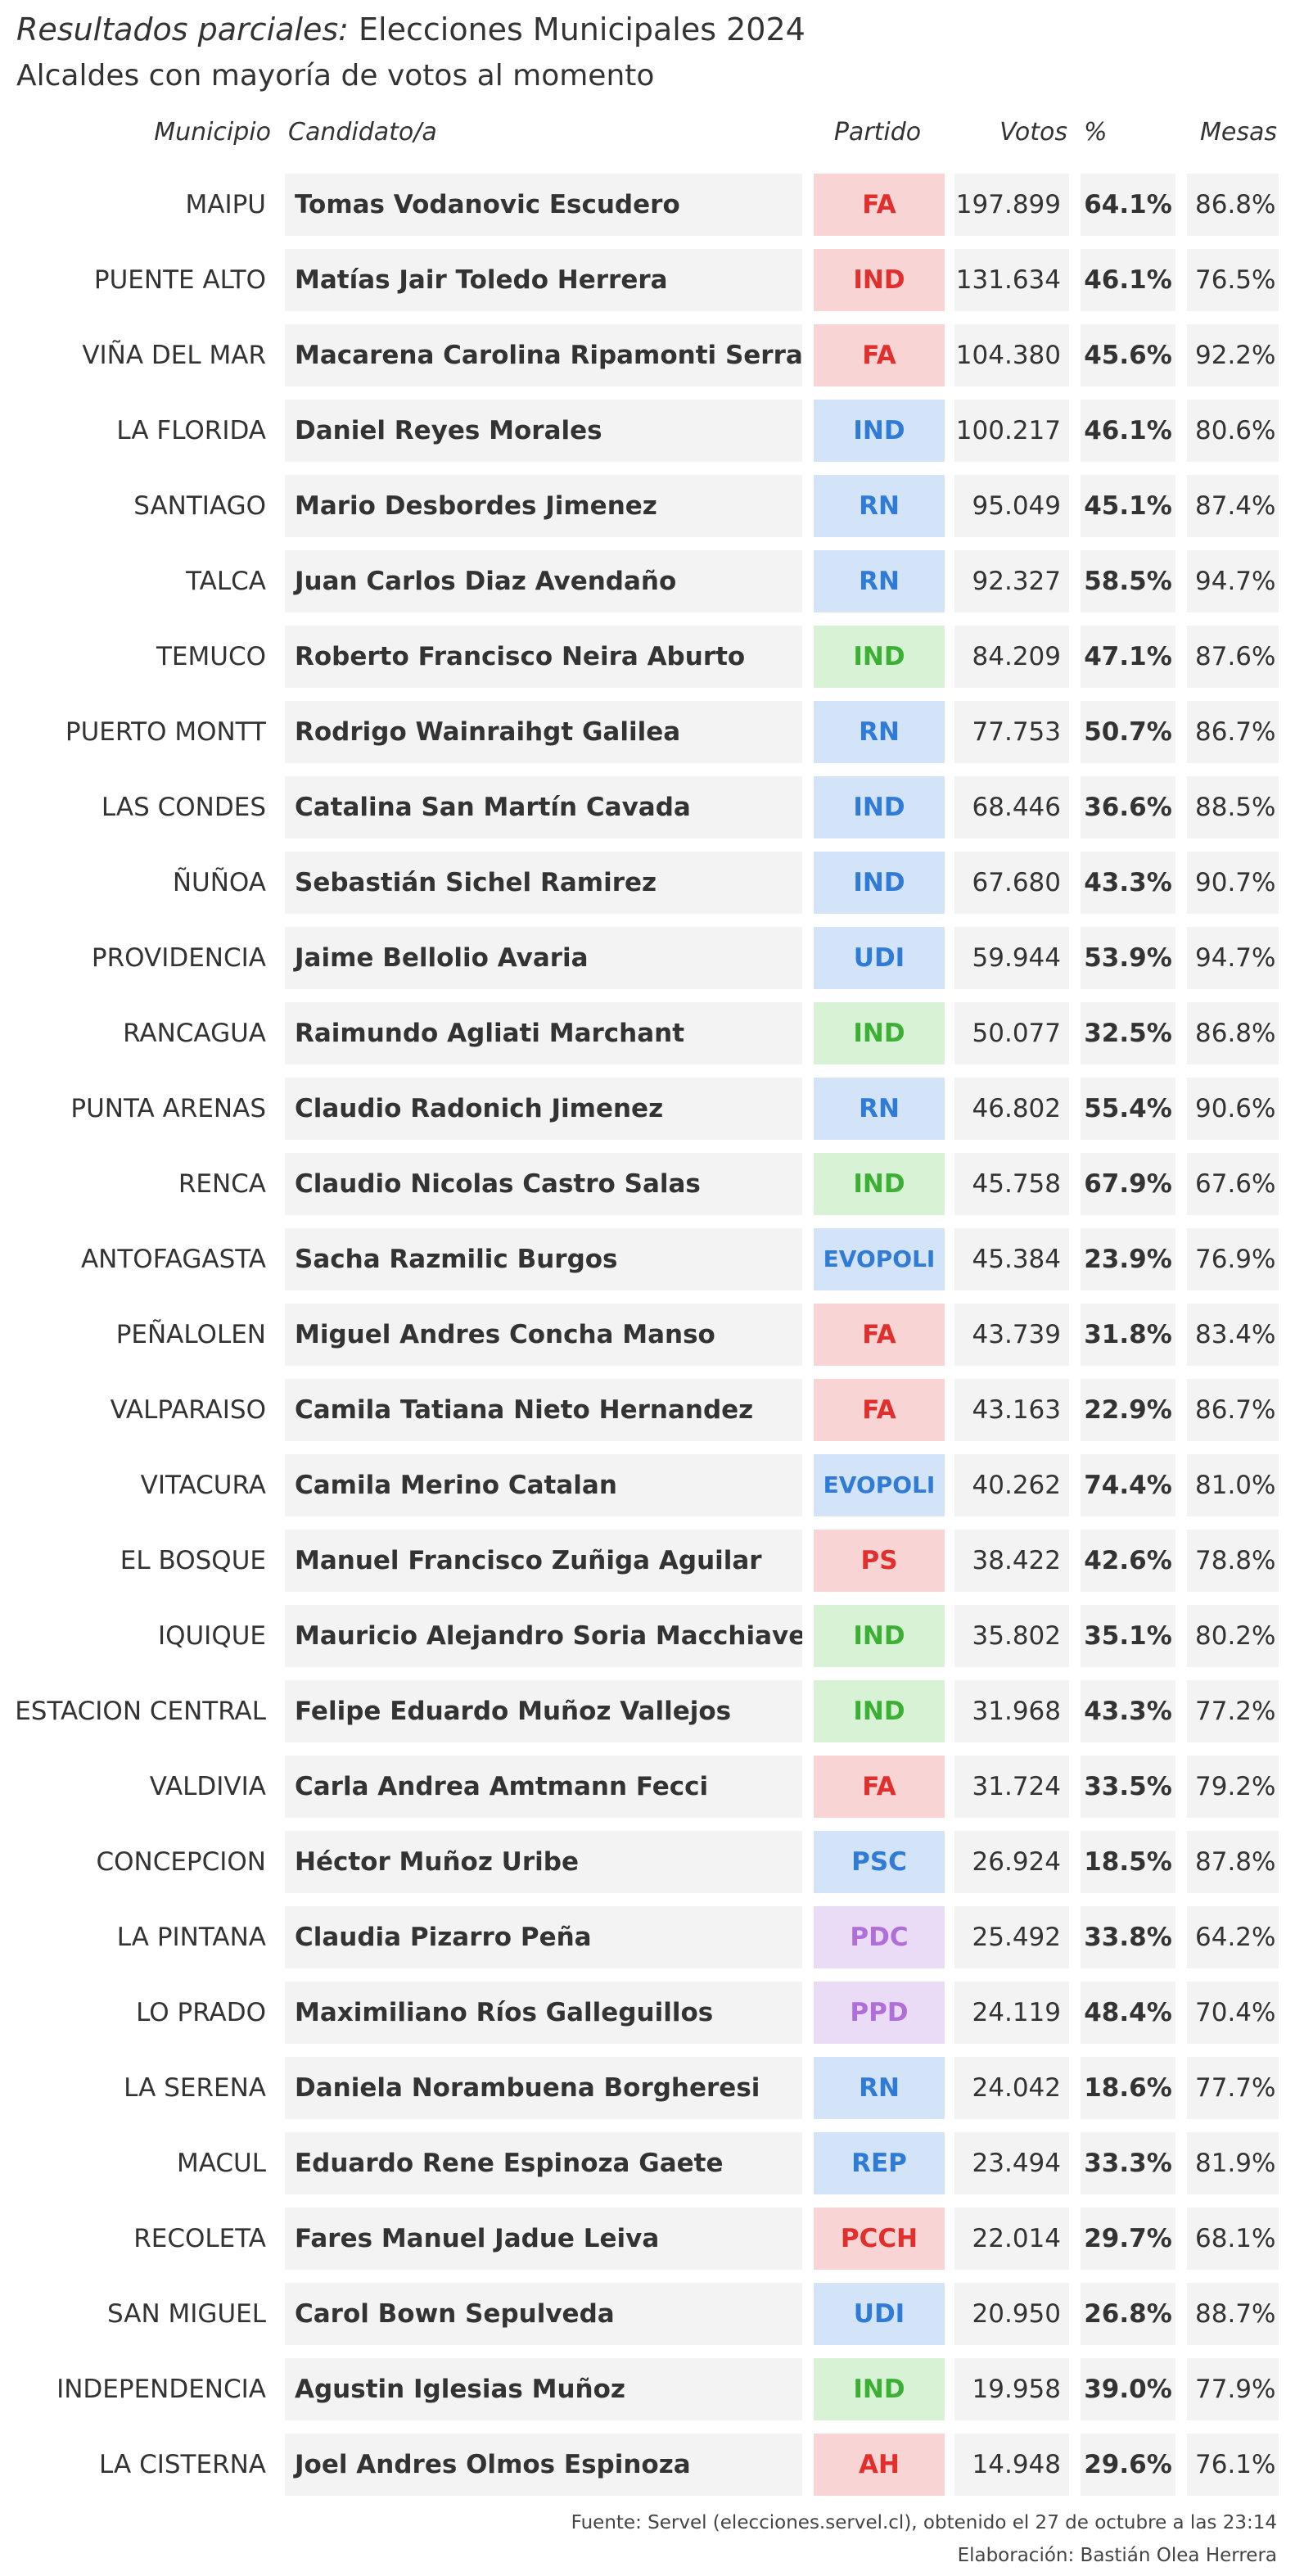  Describe the element at coordinates (1128, 1711) in the screenshot. I see `percent-cell: 43.3%` at that location.